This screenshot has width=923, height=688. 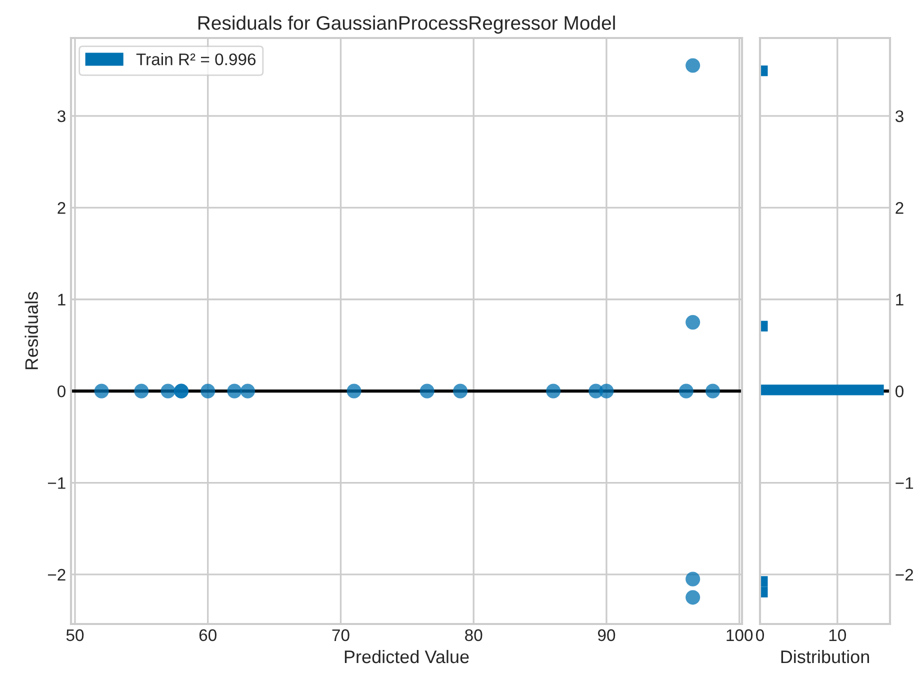 What do you see at coordinates (607, 635) in the screenshot?
I see `x-tick-label: 90` at bounding box center [607, 635].